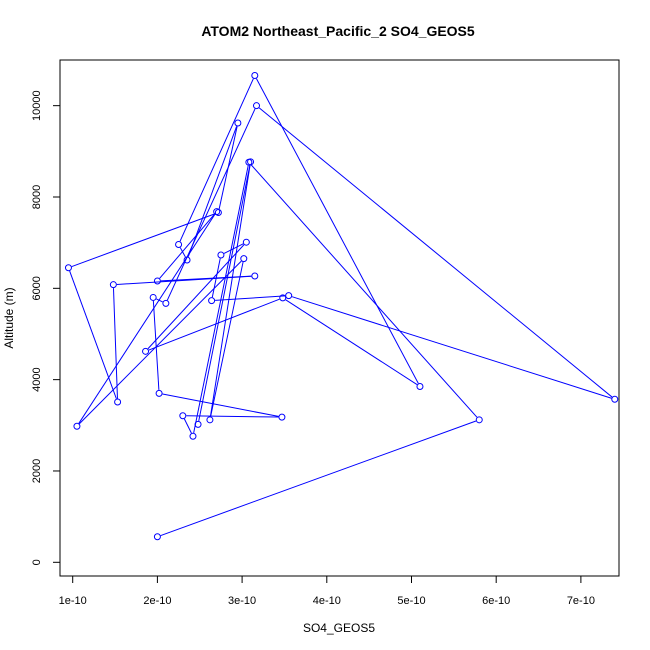  I want to click on y-tick-label: 2000, so click(37, 471).